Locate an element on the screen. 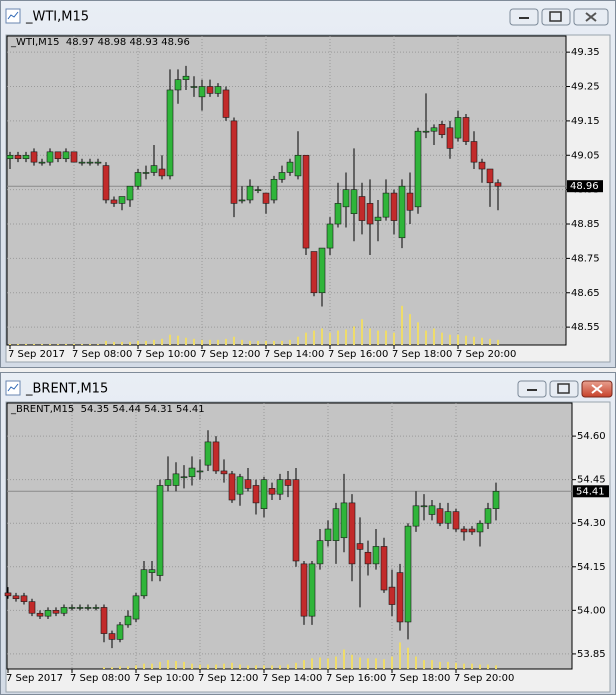 This screenshot has height=695, width=616. x-tick-label: 7 Sep 08:00 is located at coordinates (102, 354).